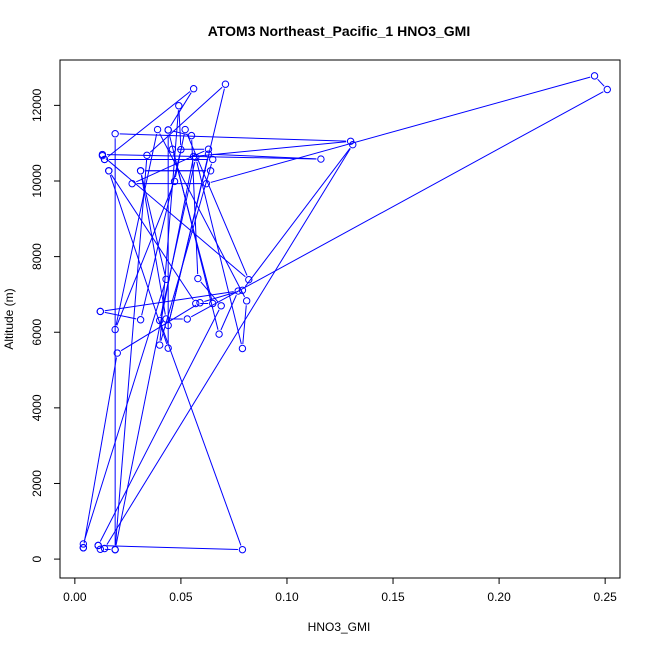 Image resolution: width=650 pixels, height=650 pixels. What do you see at coordinates (181, 597) in the screenshot?
I see `x-tick-label: 0.05` at bounding box center [181, 597].